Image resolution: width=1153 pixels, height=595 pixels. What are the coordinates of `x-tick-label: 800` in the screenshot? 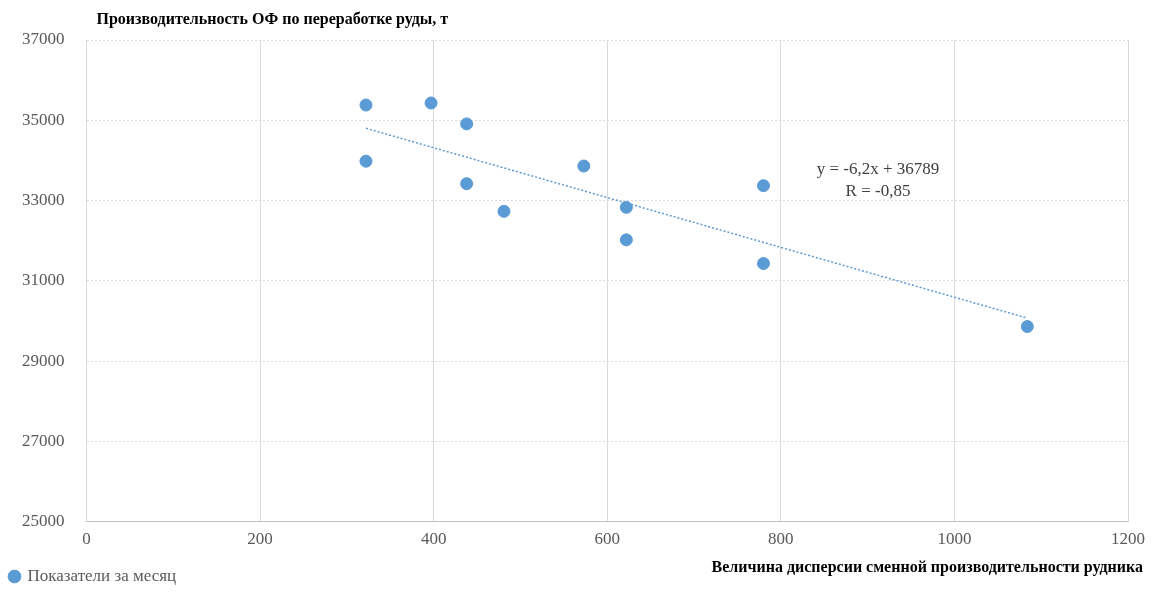 It's located at (781, 539).